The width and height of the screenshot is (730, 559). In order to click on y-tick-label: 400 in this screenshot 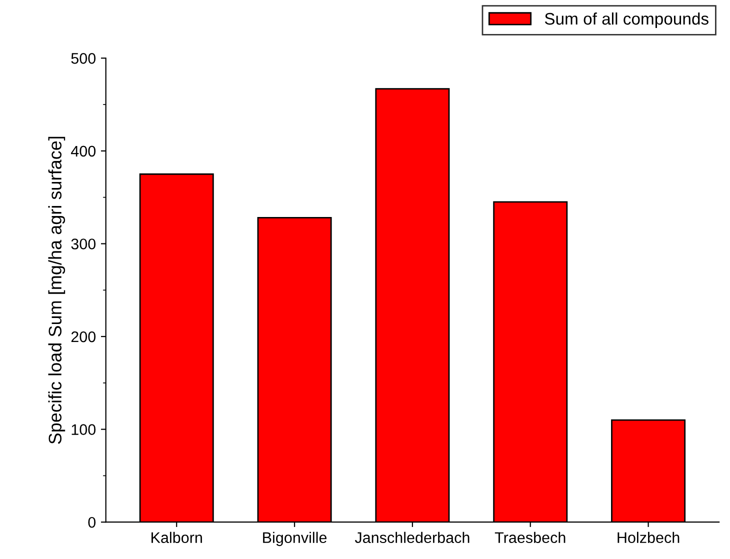, I will do `click(83, 151)`.